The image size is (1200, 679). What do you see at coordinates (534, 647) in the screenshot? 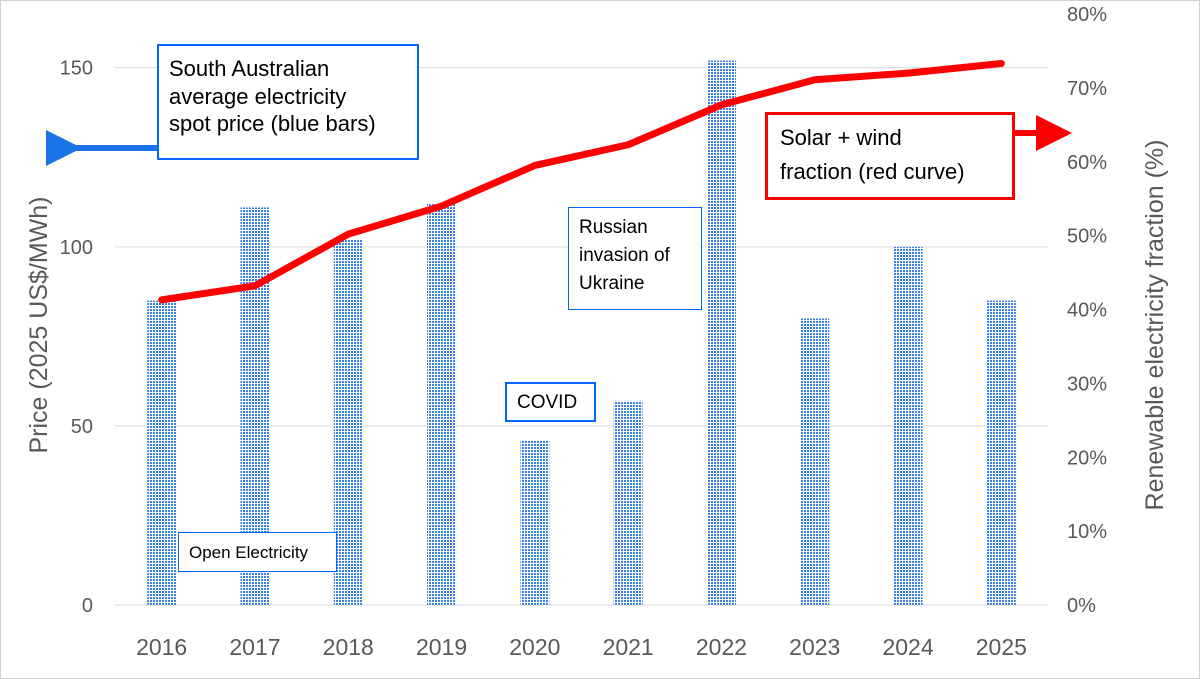
I see `x-tick-label: 2020` at bounding box center [534, 647].